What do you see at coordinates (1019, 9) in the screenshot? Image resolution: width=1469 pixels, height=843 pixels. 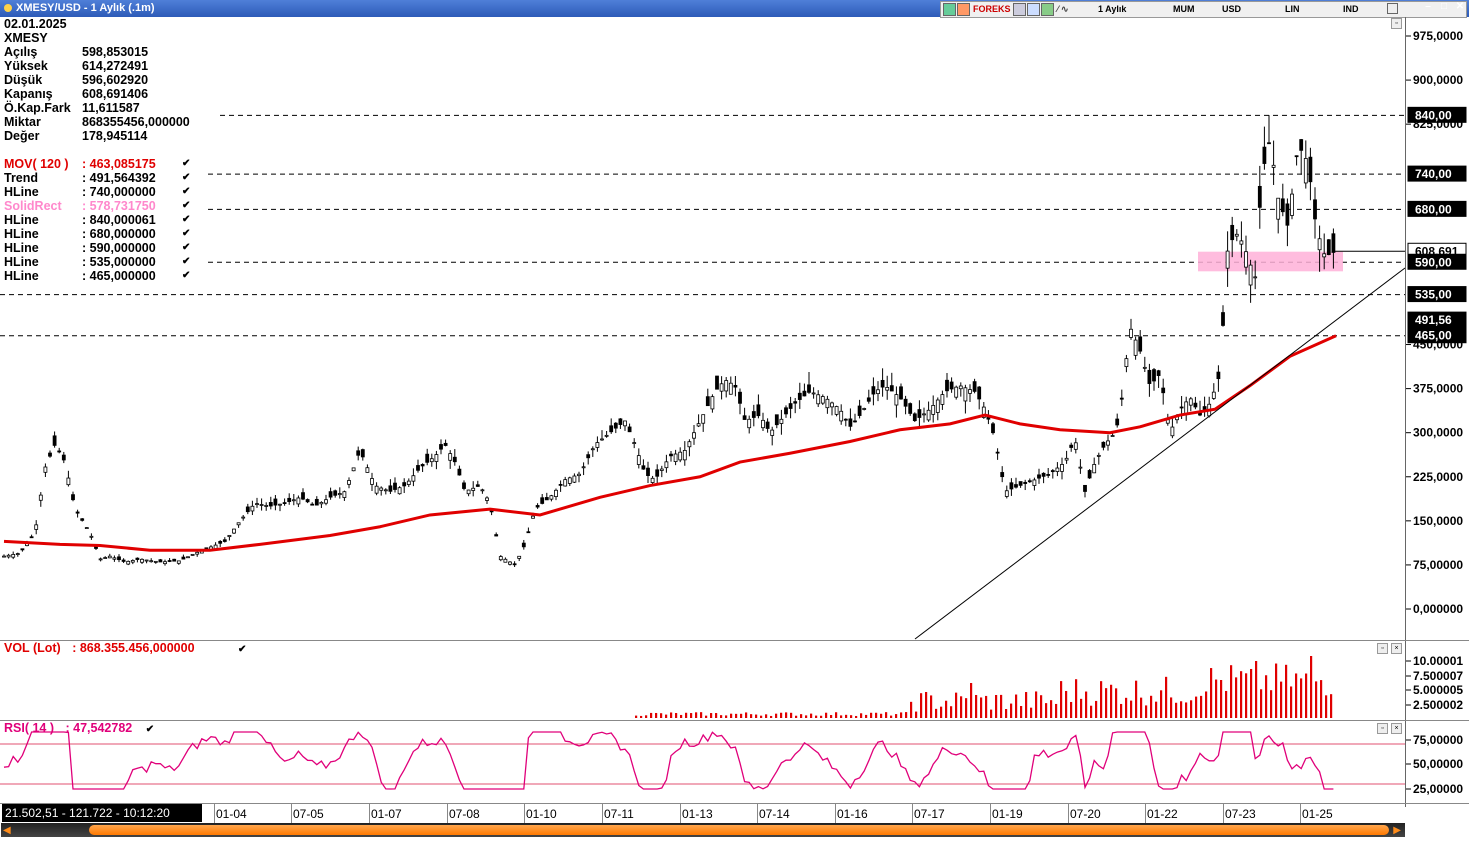 I see `grid-icon` at bounding box center [1019, 9].